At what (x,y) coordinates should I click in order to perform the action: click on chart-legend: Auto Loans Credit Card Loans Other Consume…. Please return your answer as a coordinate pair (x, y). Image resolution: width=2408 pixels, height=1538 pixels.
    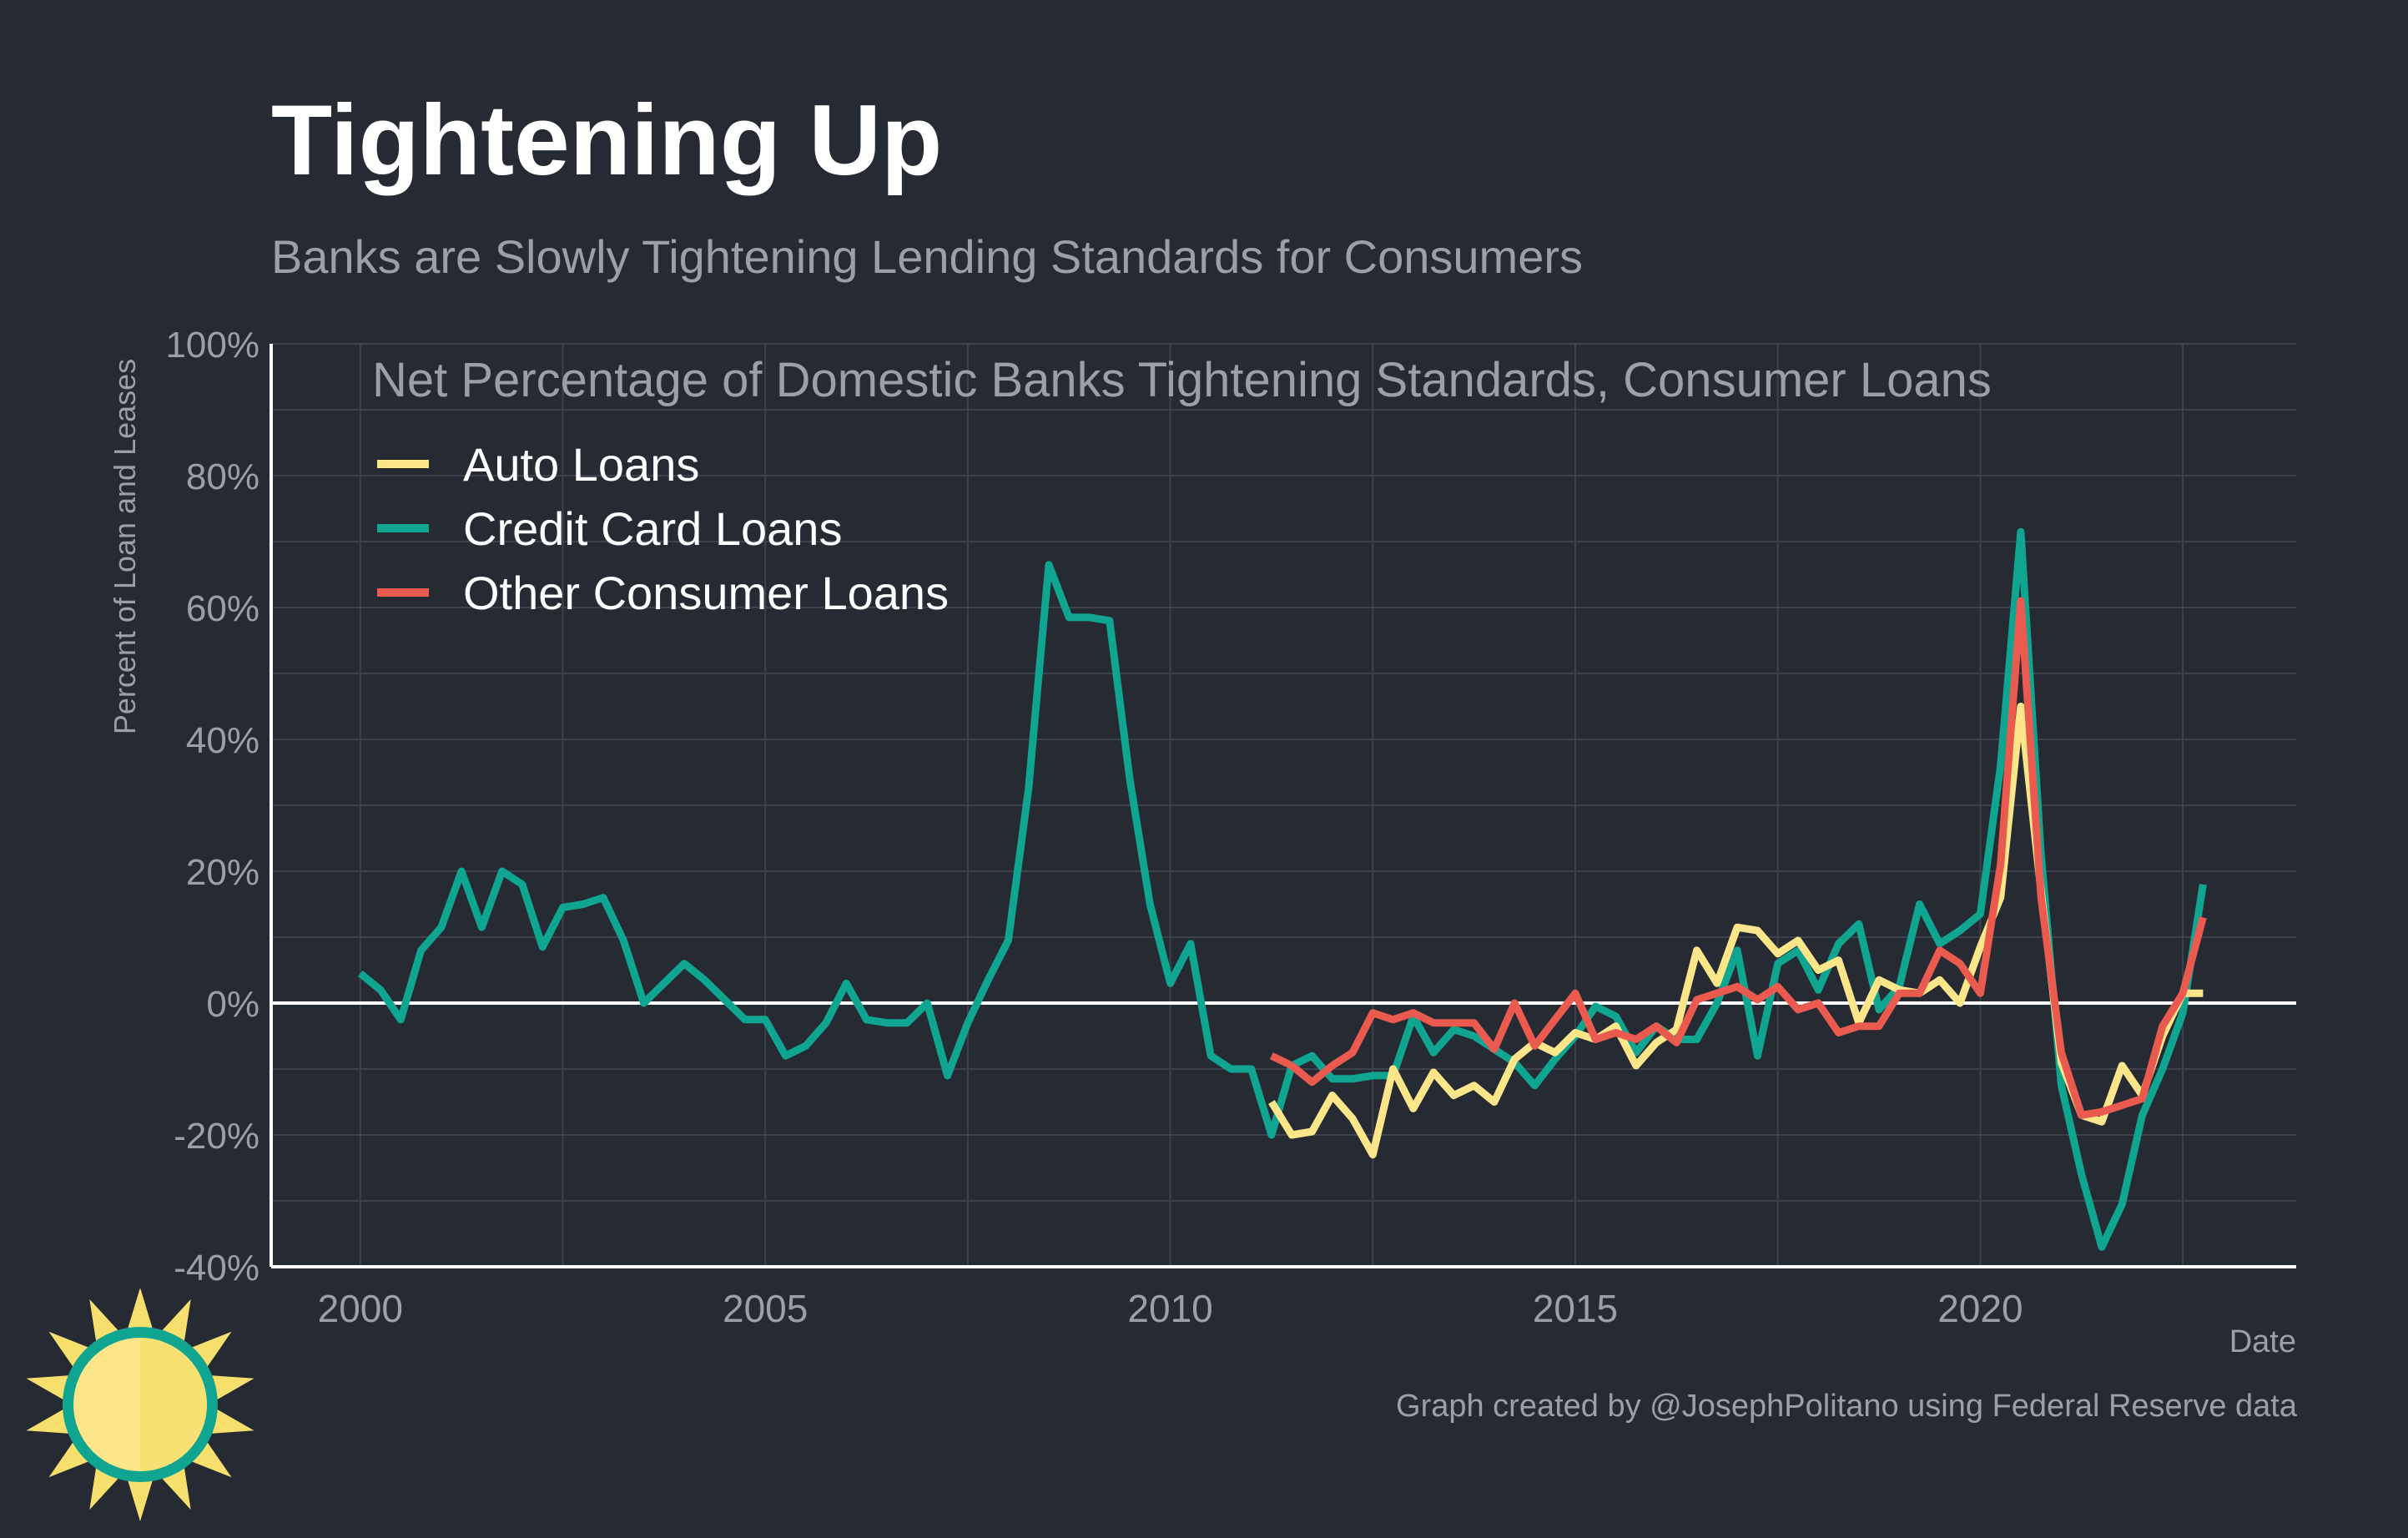
    Looking at the image, I should click on (663, 528).